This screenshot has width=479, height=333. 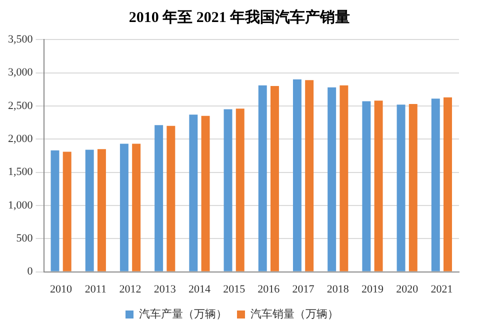 I want to click on x-tick-label: 2012, so click(x=130, y=289).